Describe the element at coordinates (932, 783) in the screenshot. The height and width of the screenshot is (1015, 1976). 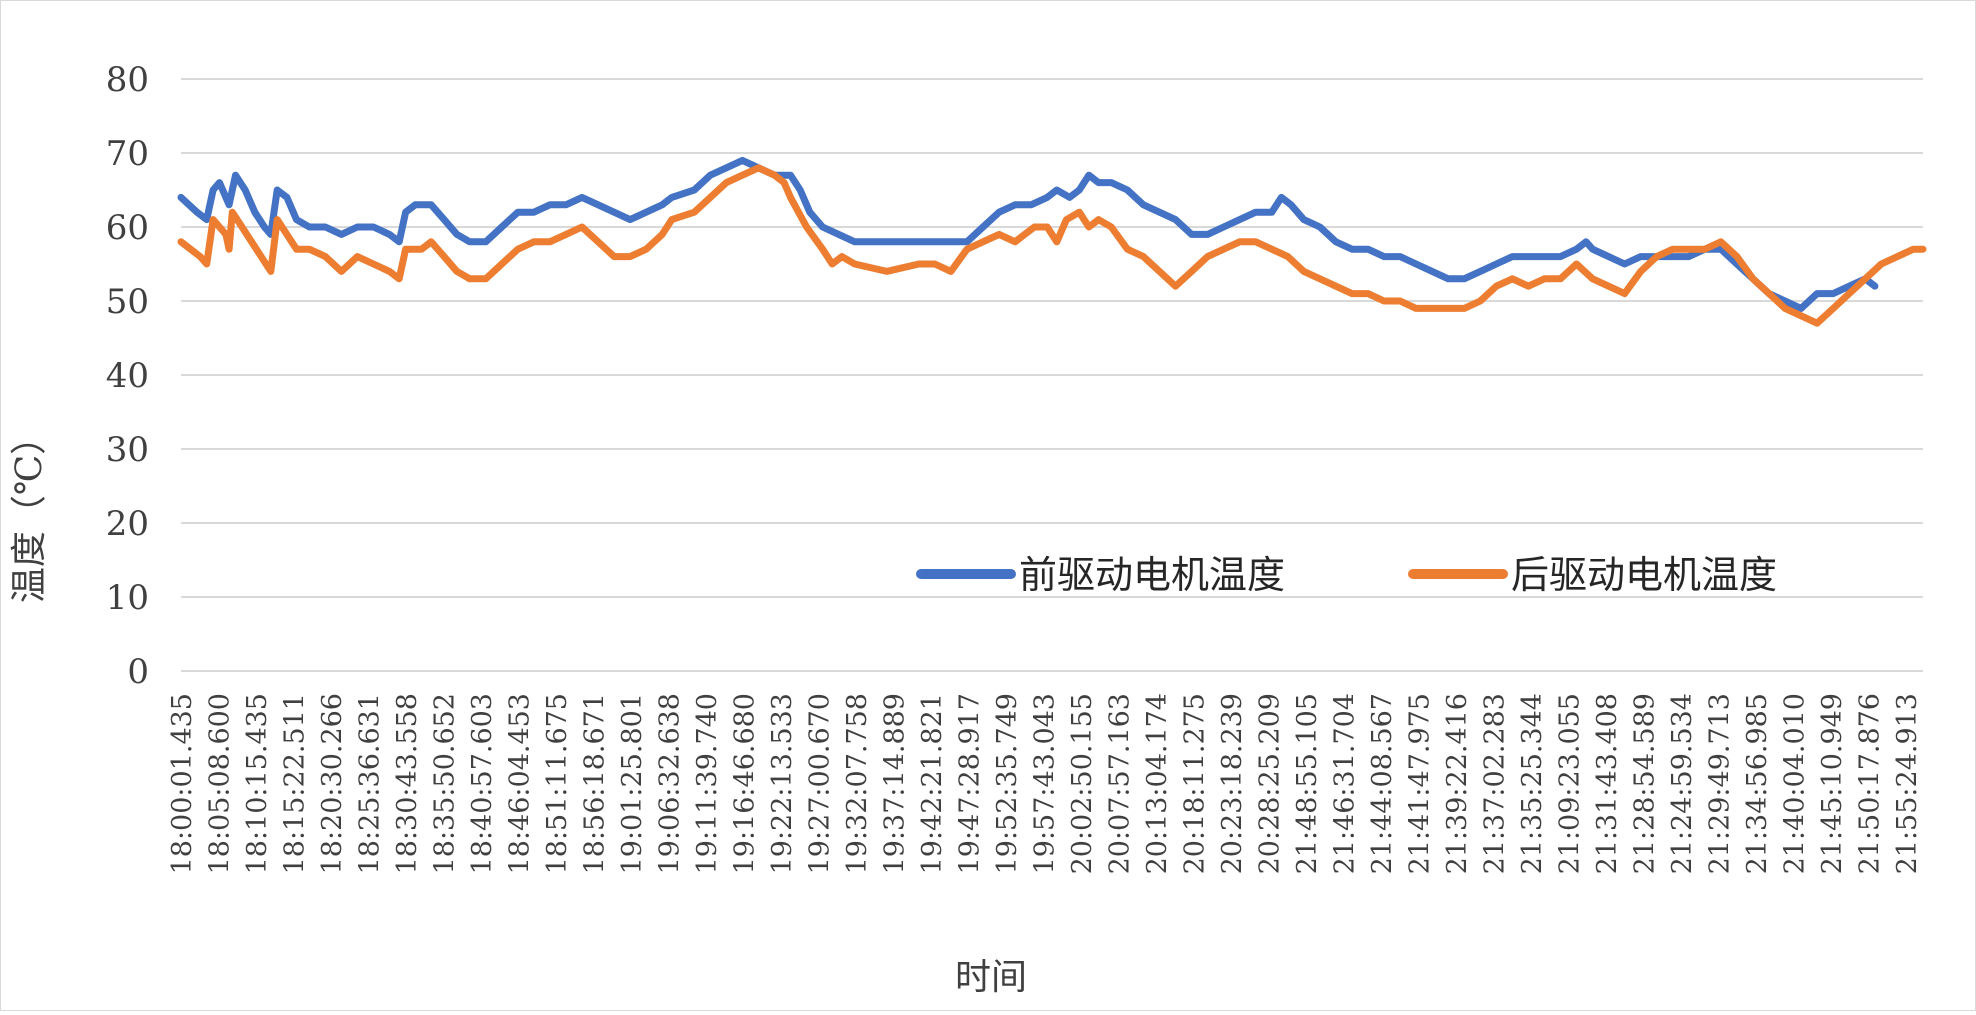
I see `x-tick-label: 19:42:21.821` at that location.